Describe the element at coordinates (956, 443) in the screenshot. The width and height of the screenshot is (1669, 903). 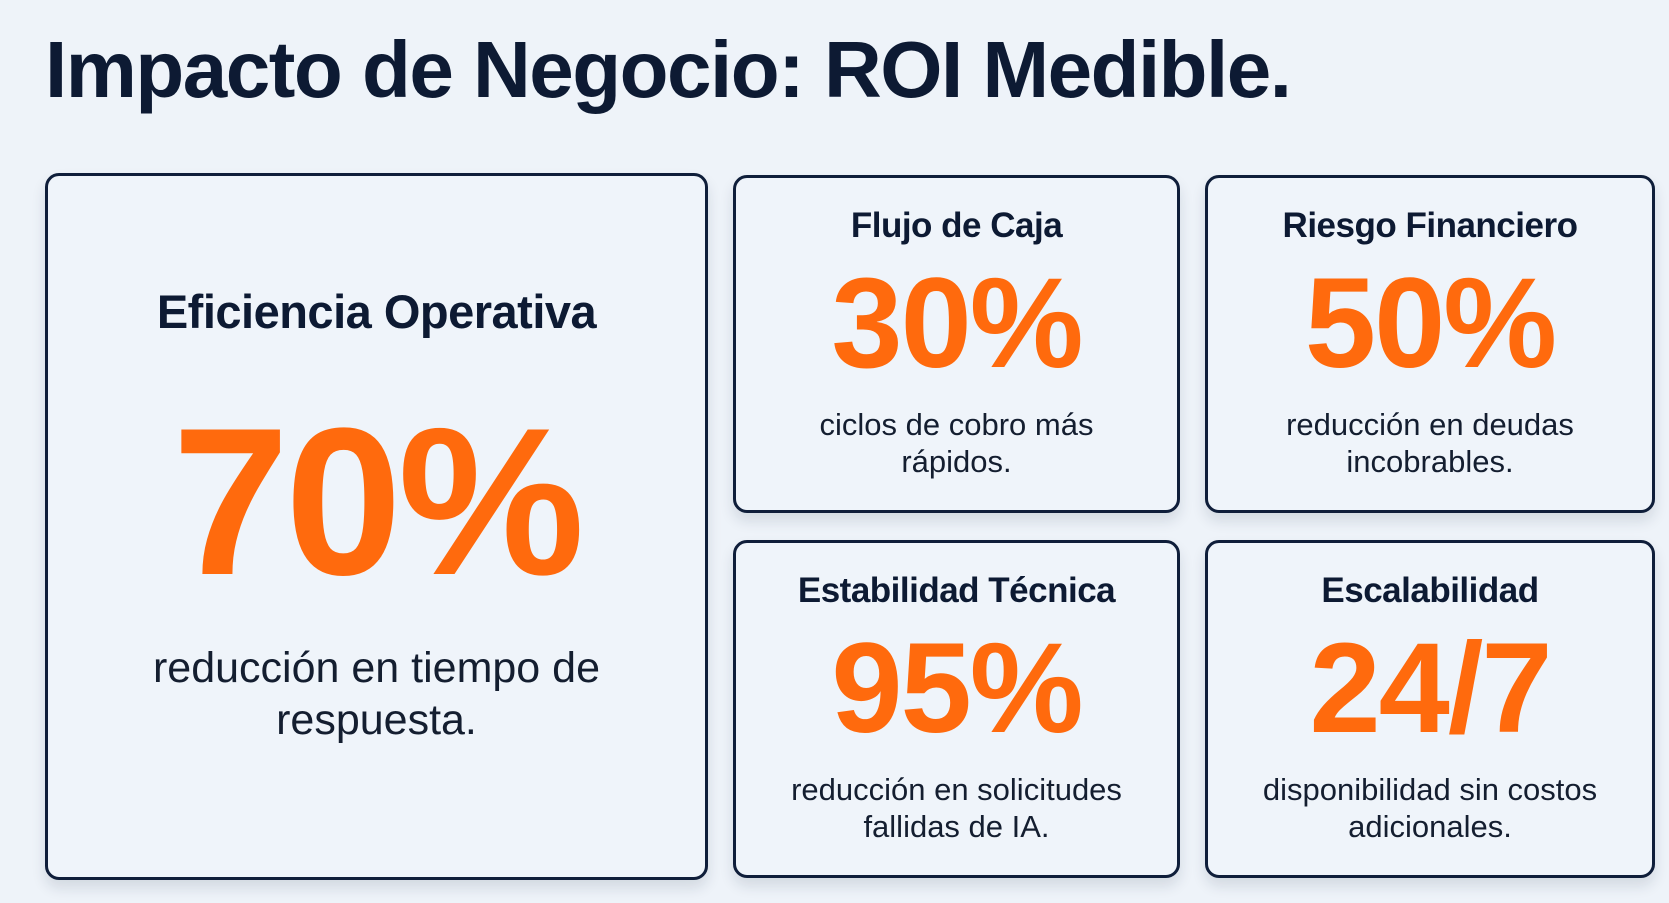
I see `metric-card-description: ciclos de cobro más rápidos.` at that location.